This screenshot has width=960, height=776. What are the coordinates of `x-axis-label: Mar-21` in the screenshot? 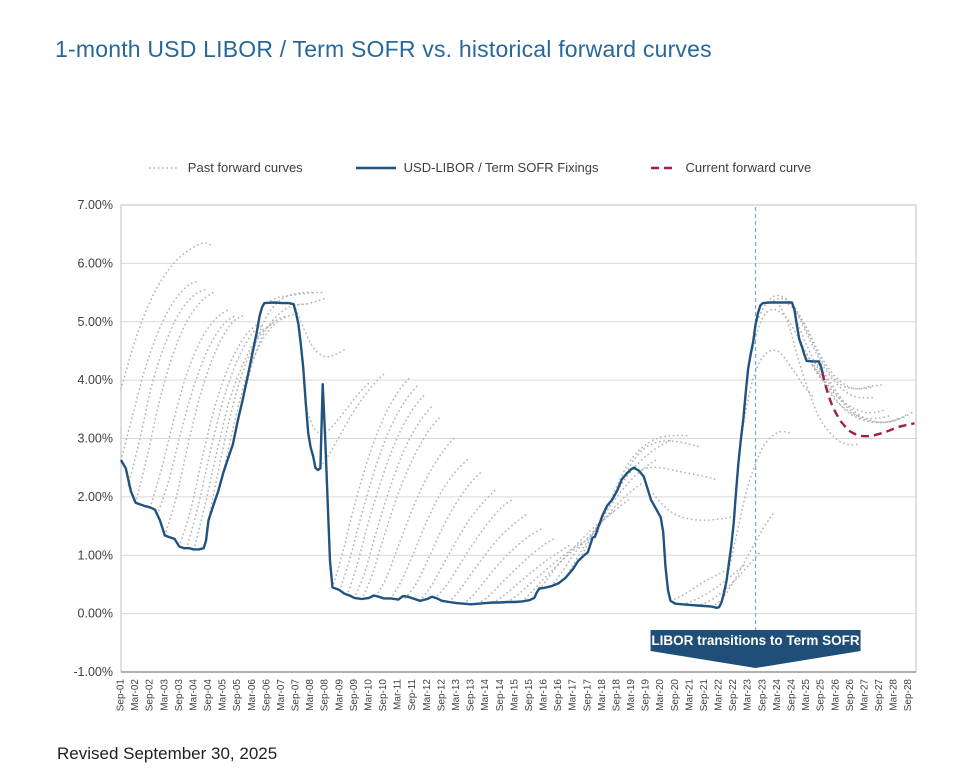 It's located at (689, 695).